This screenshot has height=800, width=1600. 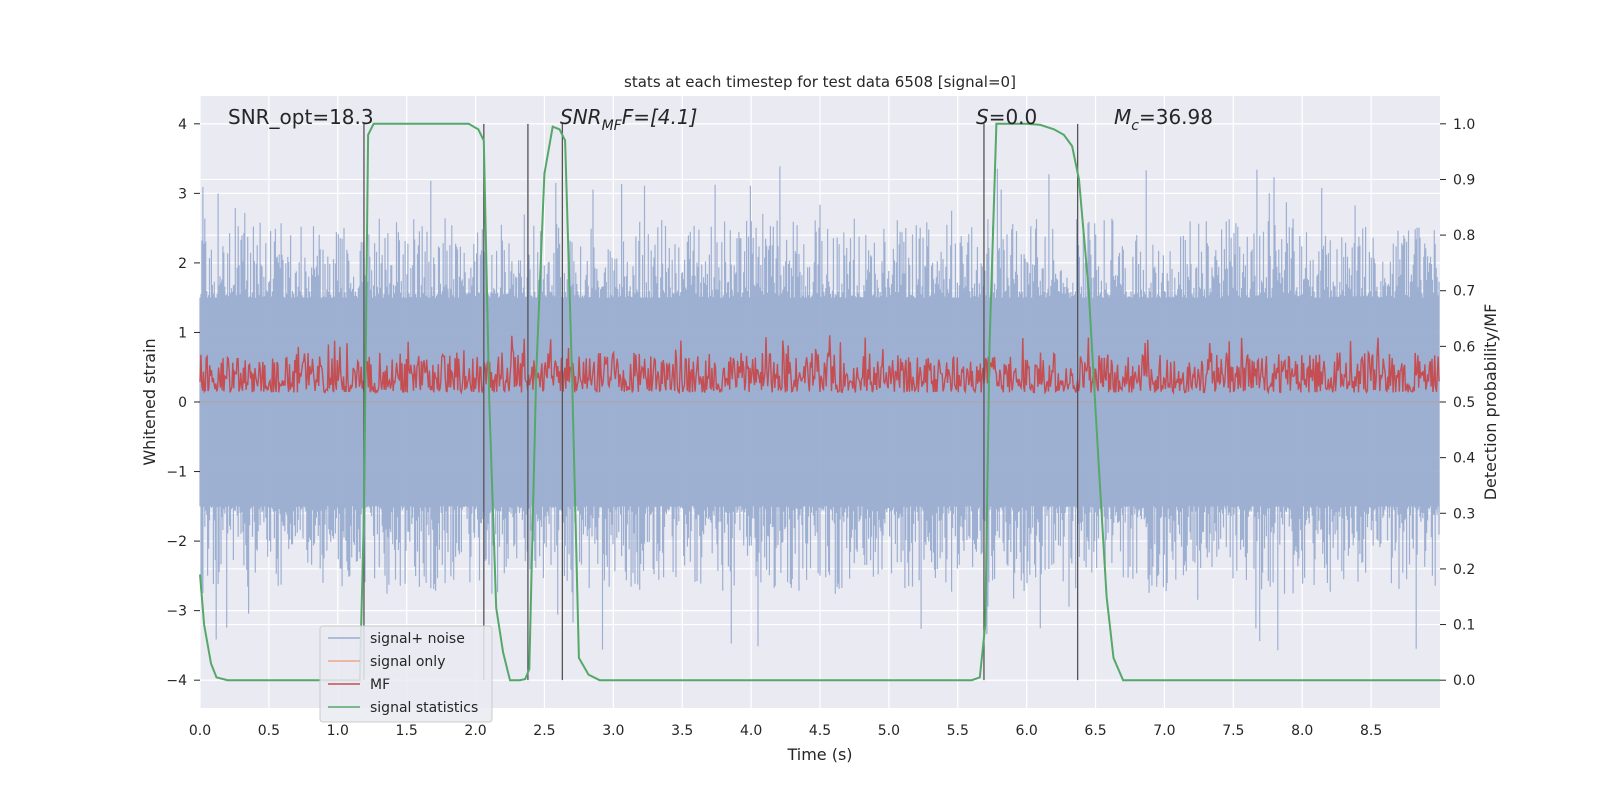 What do you see at coordinates (475, 731) in the screenshot?
I see `x-tick-label: 2.0` at bounding box center [475, 731].